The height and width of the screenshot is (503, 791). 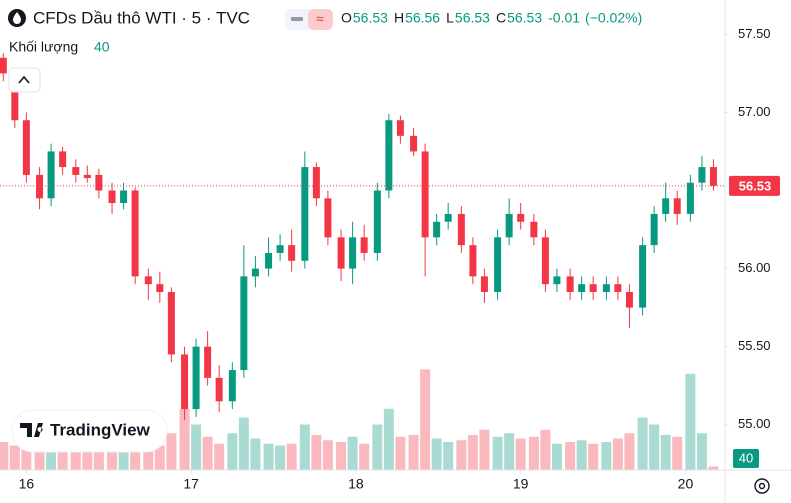 I want to click on y-tick-label: 57.00, so click(x=754, y=111).